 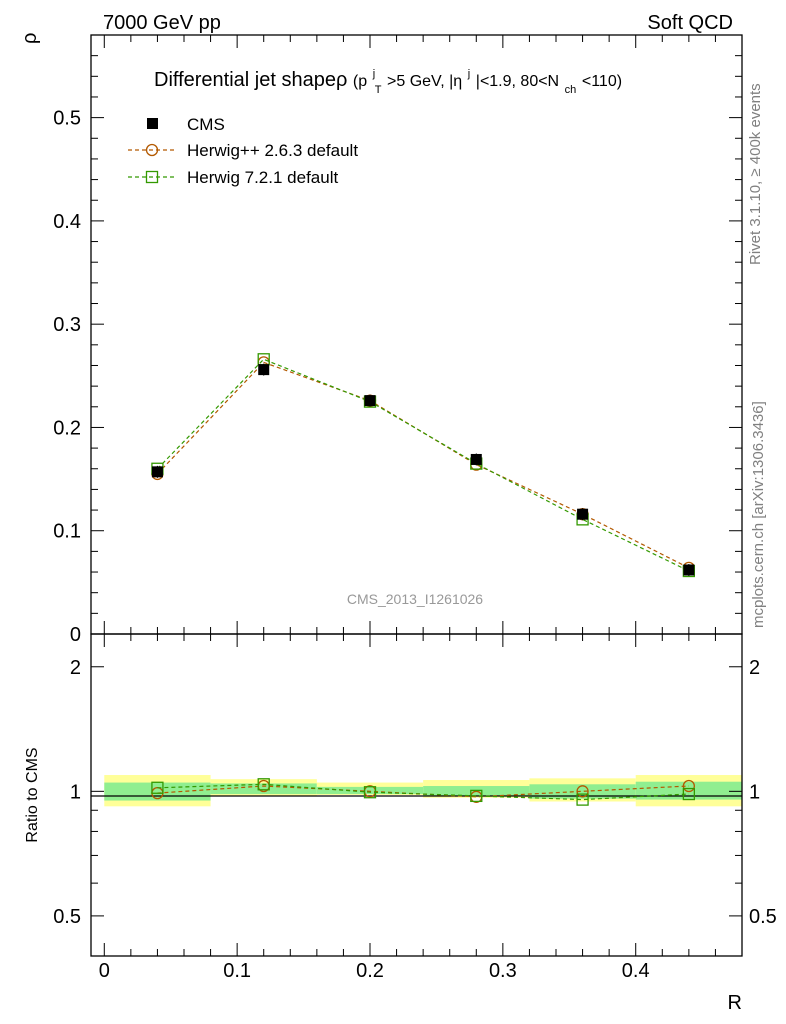 What do you see at coordinates (67, 119) in the screenshot?
I see `main-y-tick-label: 0.5` at bounding box center [67, 119].